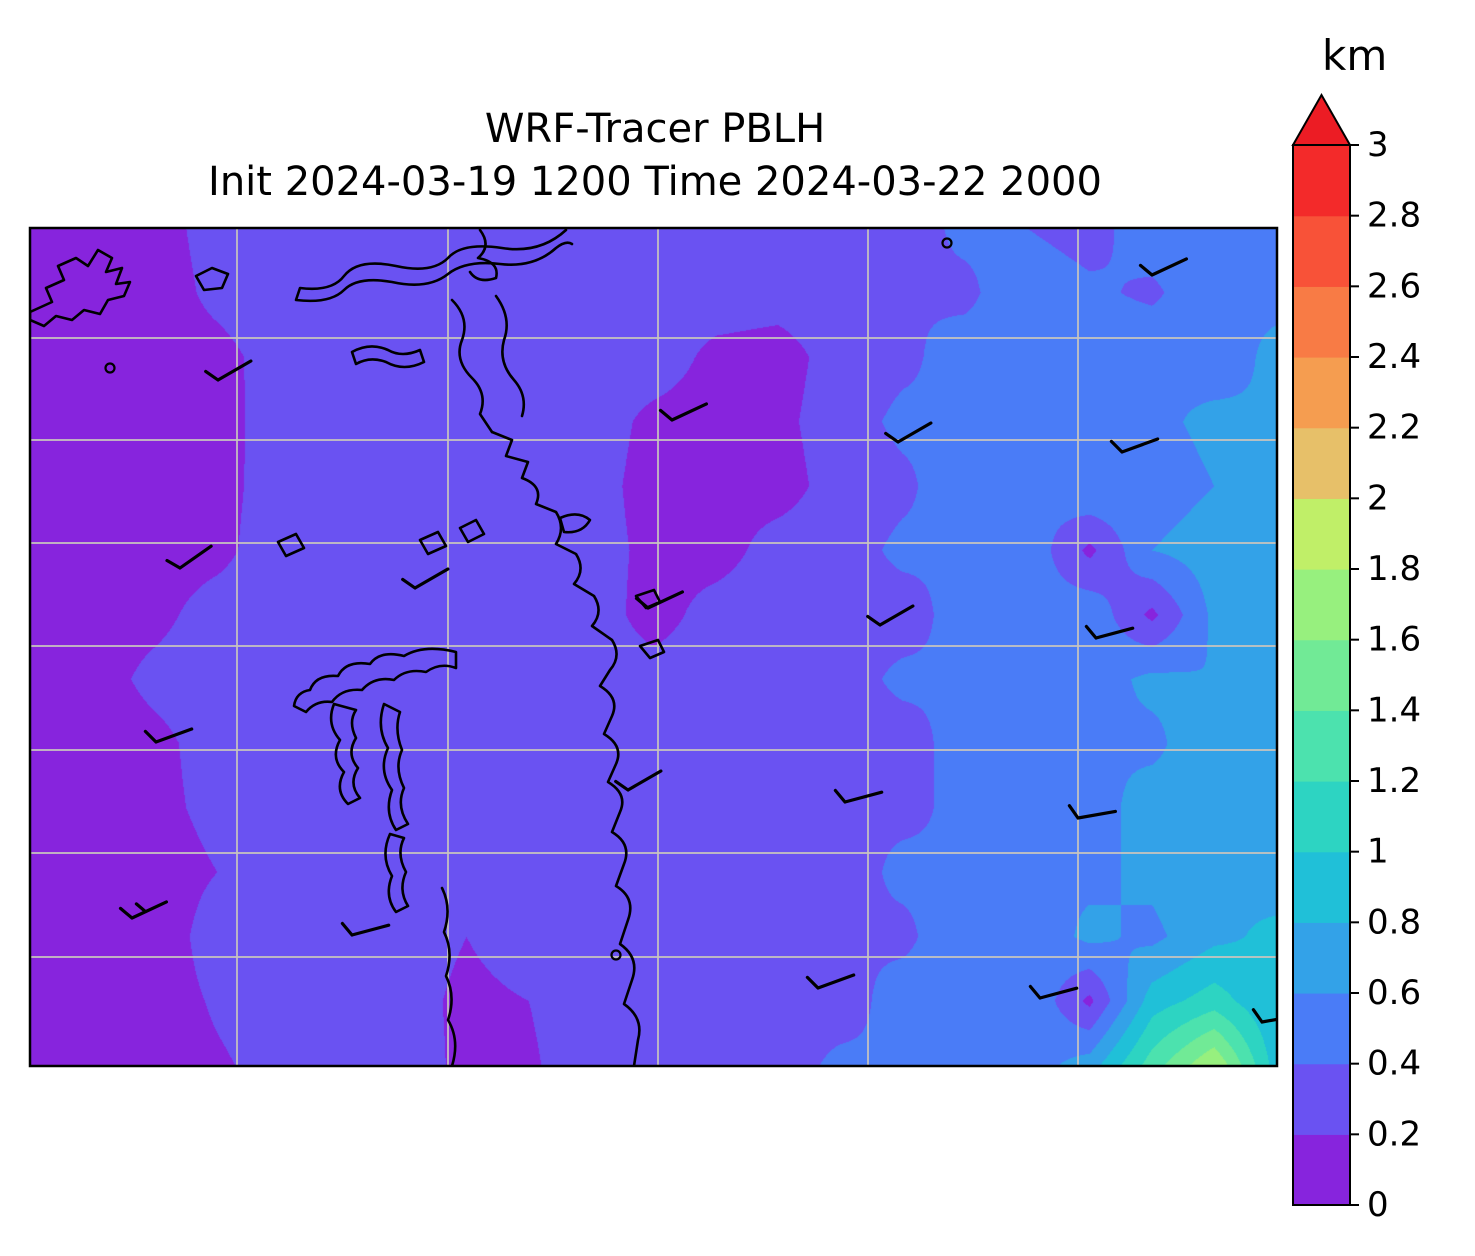 The width and height of the screenshot is (1475, 1256). What do you see at coordinates (1394, 1134) in the screenshot?
I see `colorbar-tick-label: 0.2` at bounding box center [1394, 1134].